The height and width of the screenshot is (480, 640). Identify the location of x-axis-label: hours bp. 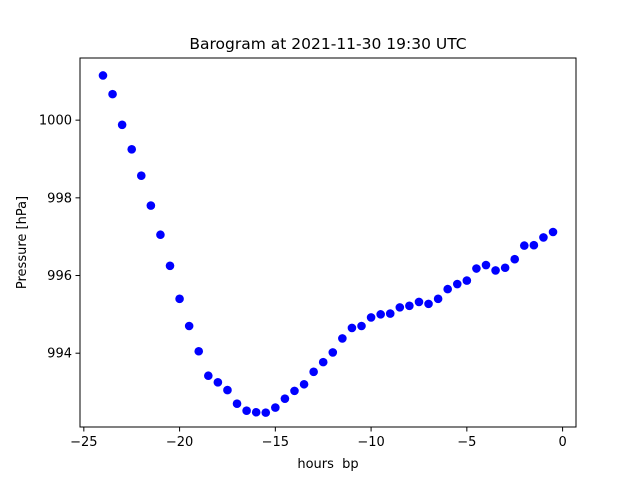
(327, 464).